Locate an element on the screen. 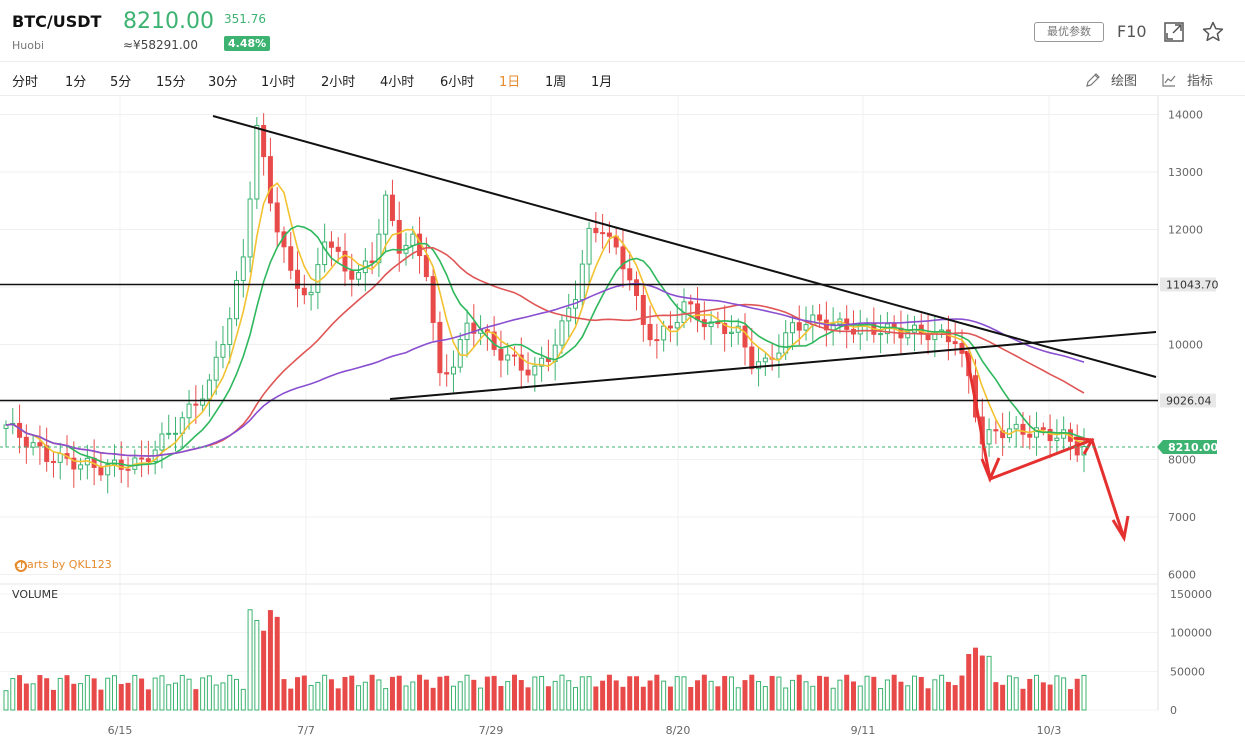 The image size is (1245, 752). time-tick-label: 7/29 is located at coordinates (491, 730).